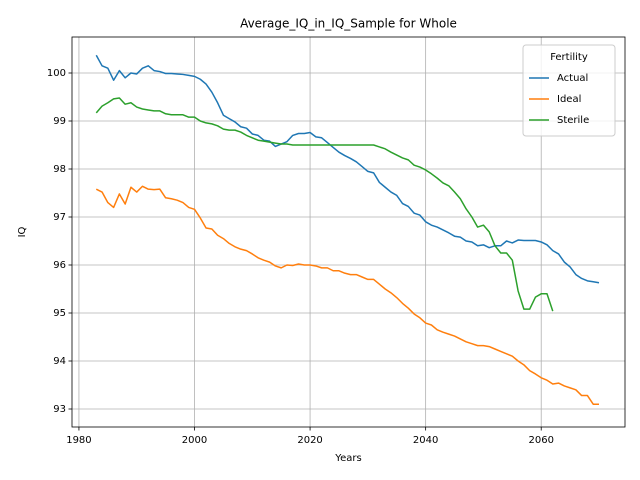 This screenshot has width=640, height=480. What do you see at coordinates (569, 99) in the screenshot?
I see `legend-label: Ideal` at bounding box center [569, 99].